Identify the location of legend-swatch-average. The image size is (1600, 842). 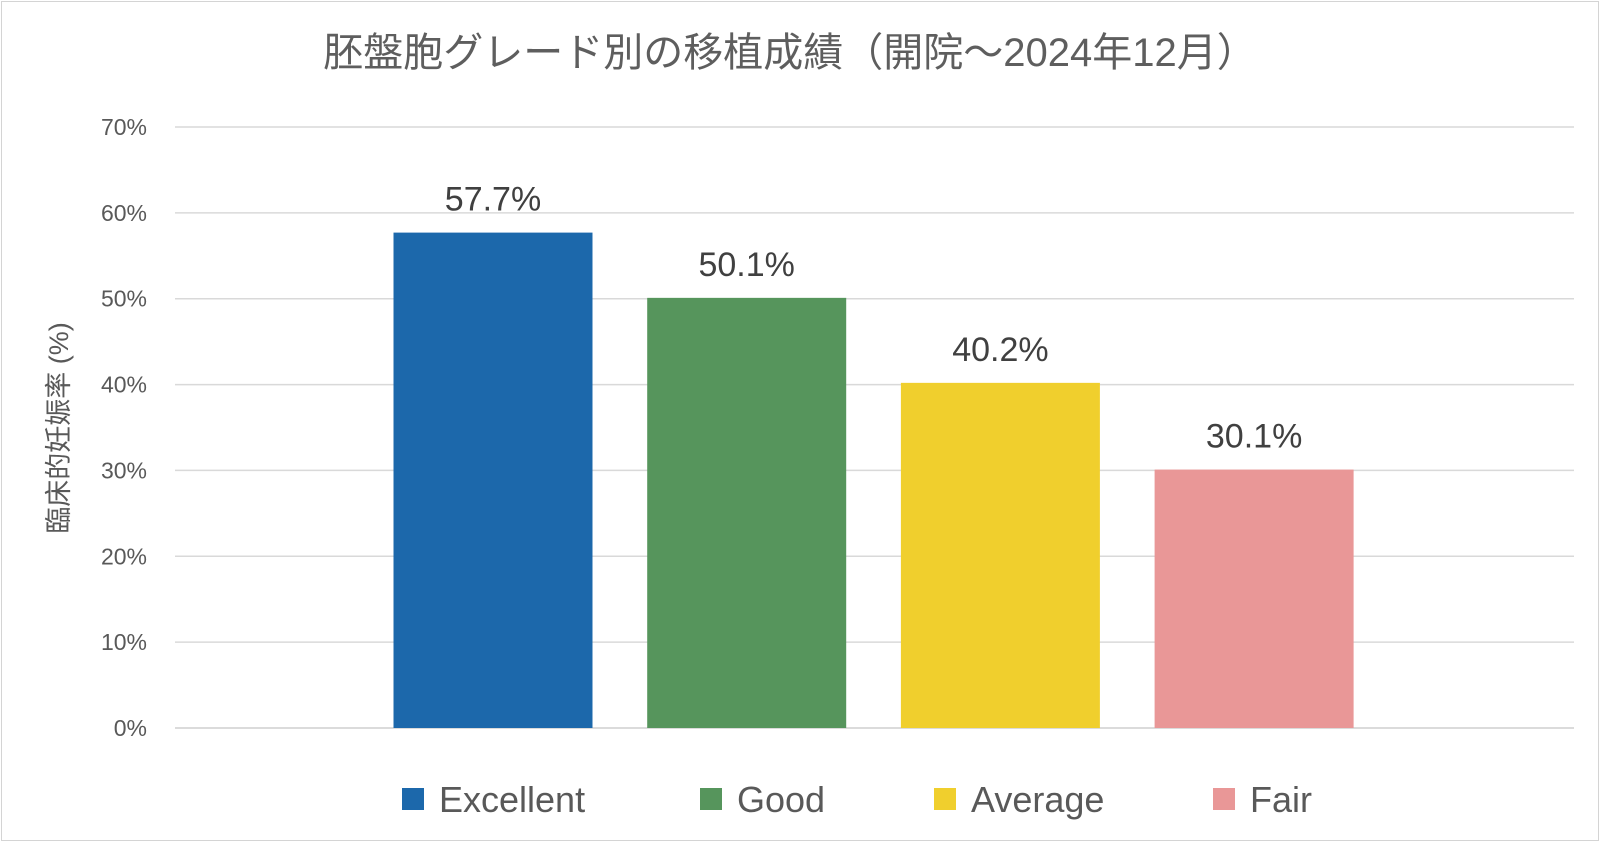
(945, 799).